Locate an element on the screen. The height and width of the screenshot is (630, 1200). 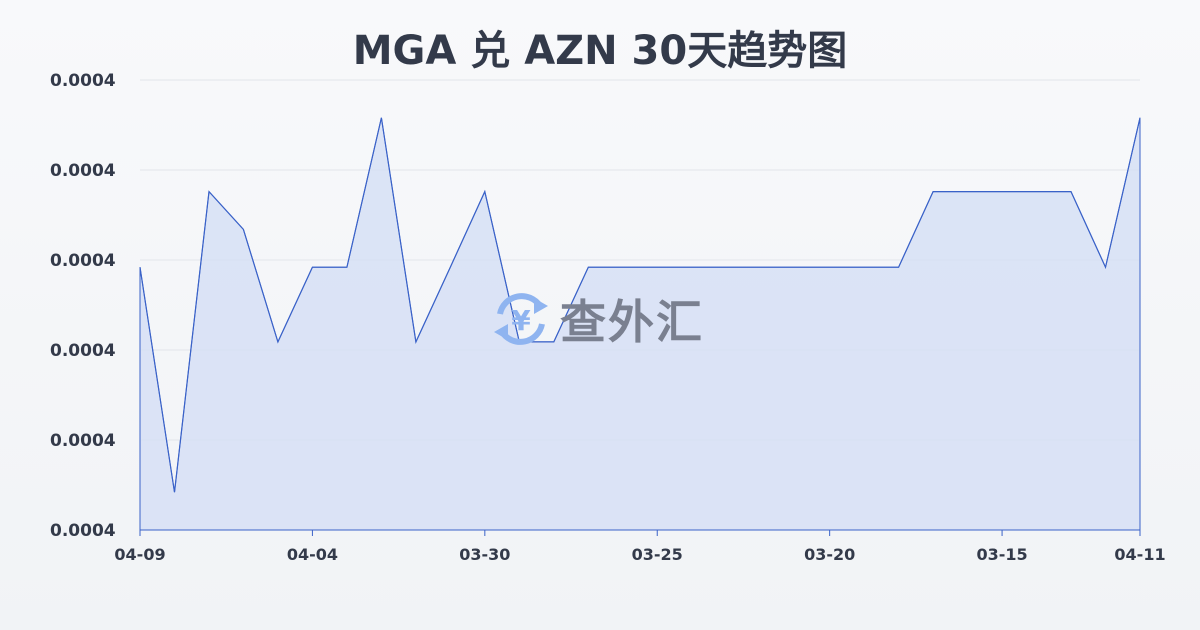
x-tick-label: 04-09 is located at coordinates (139, 554).